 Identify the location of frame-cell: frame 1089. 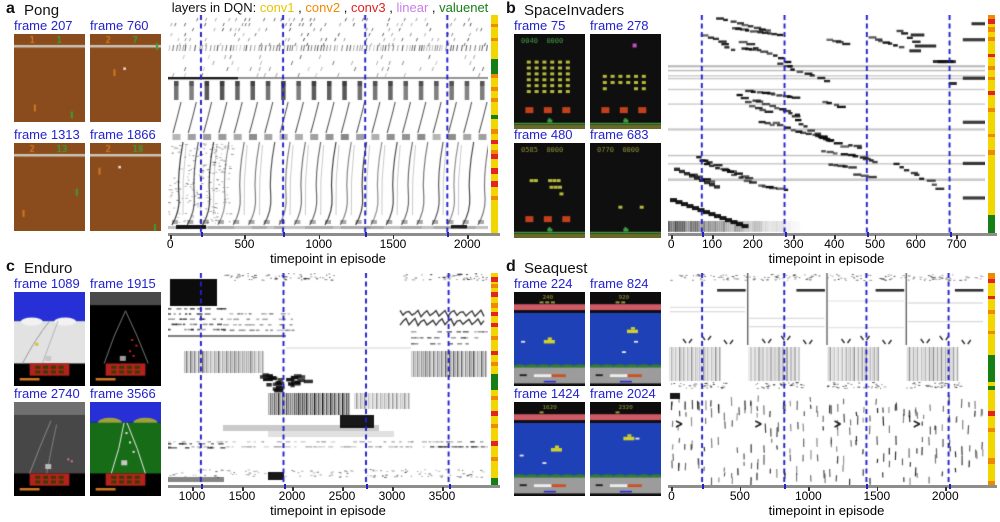
(49, 331).